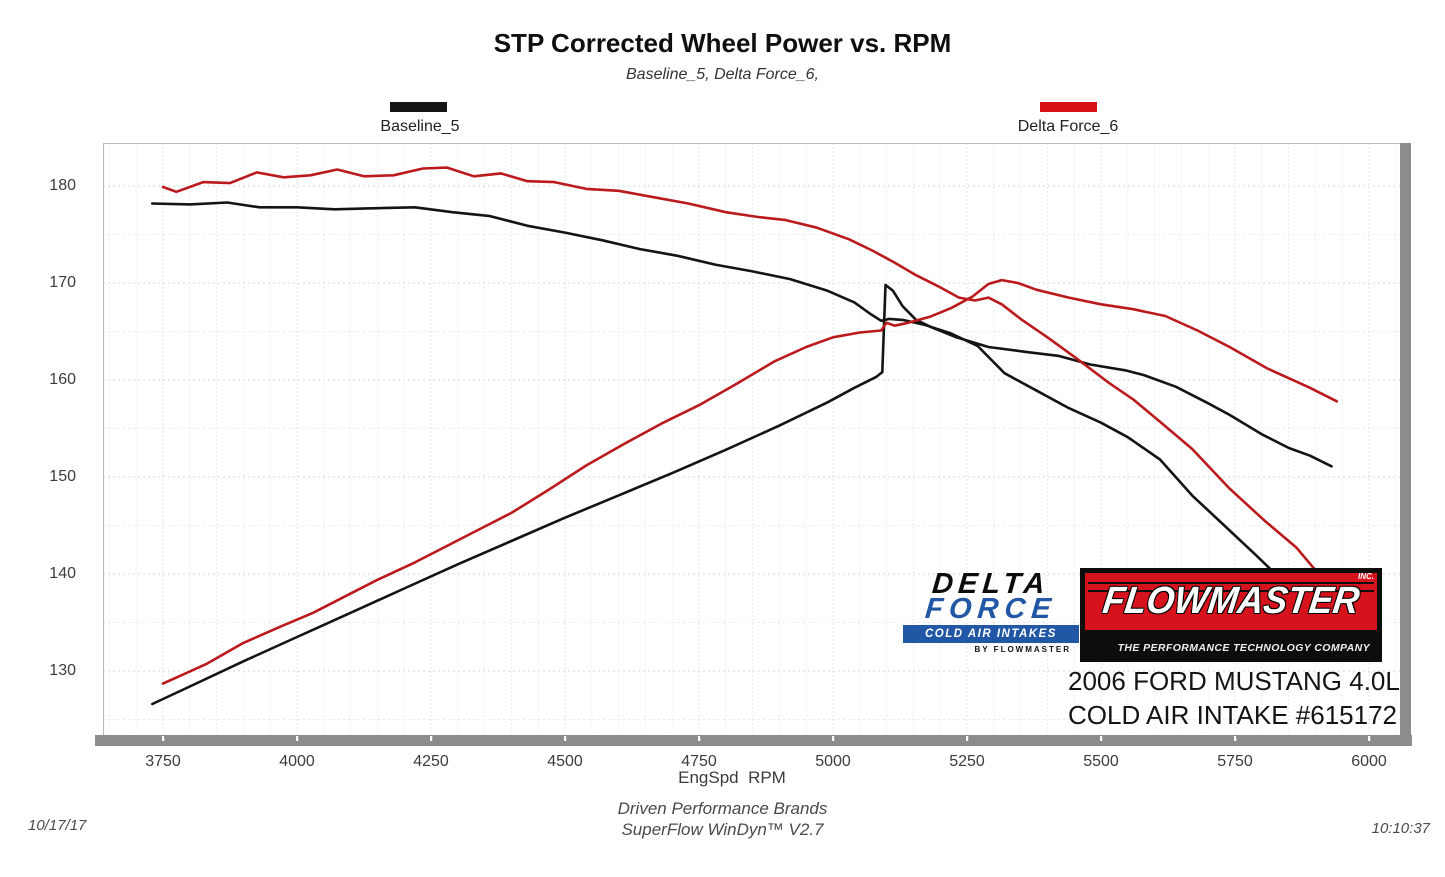 This screenshot has height=877, width=1445. What do you see at coordinates (57, 825) in the screenshot?
I see `date-stamp: 10/17/17` at bounding box center [57, 825].